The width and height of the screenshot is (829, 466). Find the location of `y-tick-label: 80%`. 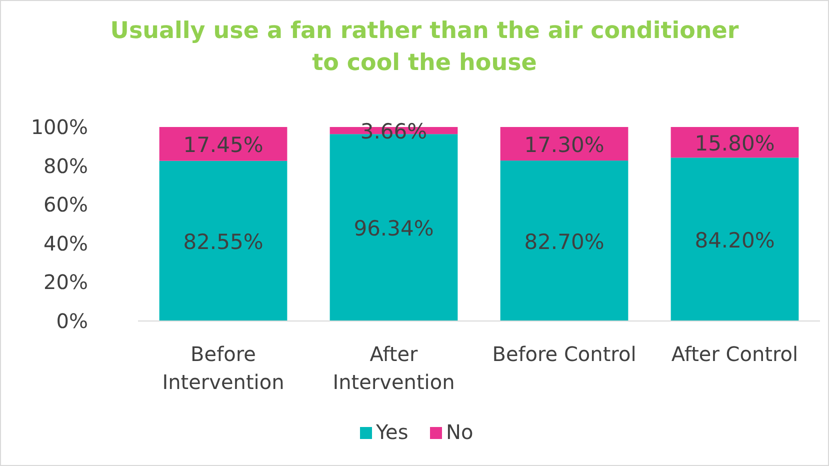

y-tick-label: 80% is located at coordinates (66, 166).